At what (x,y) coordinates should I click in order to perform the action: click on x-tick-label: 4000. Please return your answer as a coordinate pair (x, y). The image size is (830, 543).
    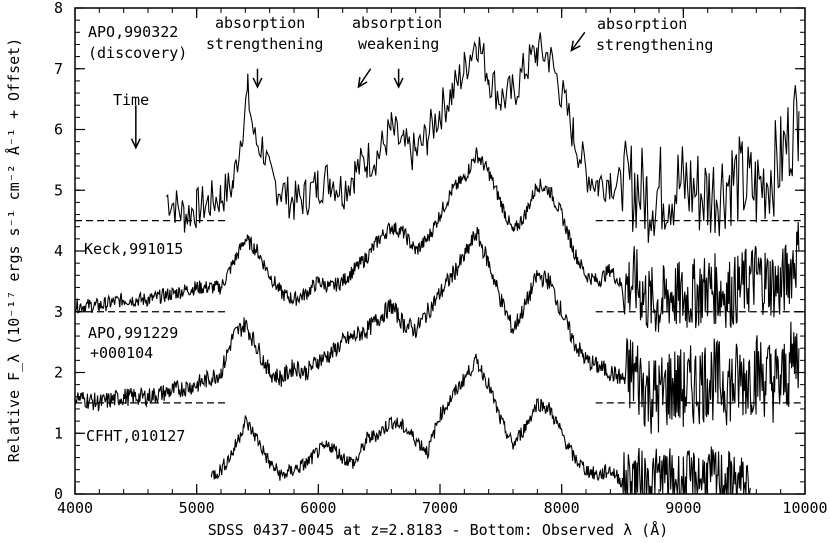
    Looking at the image, I should click on (75, 508).